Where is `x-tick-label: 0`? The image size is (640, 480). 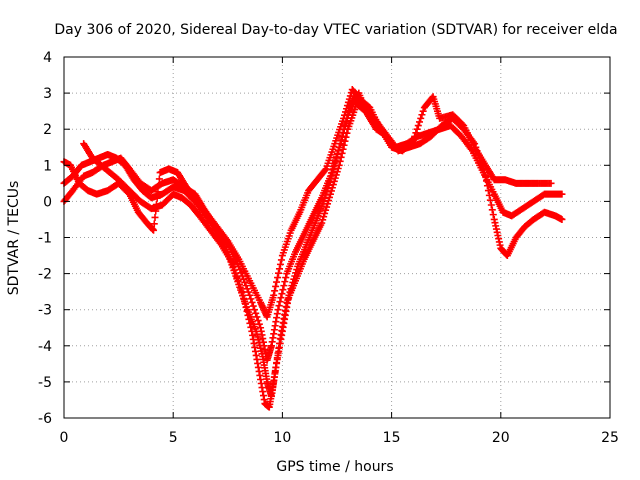
x-tick-label: 0 is located at coordinates (64, 438).